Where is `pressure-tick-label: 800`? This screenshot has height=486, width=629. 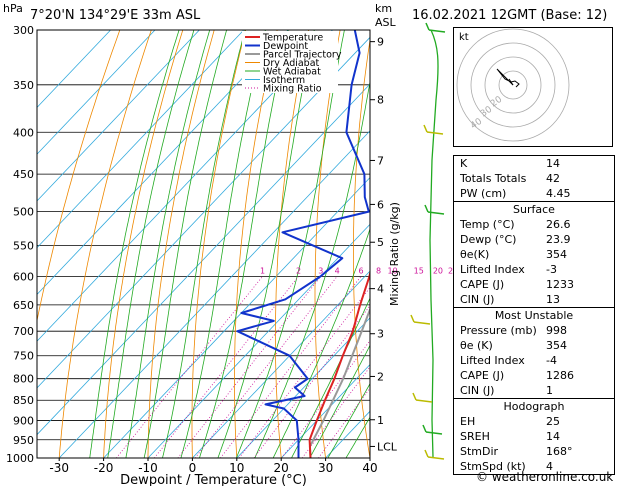 pressure-tick-label: 800 is located at coordinates (23, 379).